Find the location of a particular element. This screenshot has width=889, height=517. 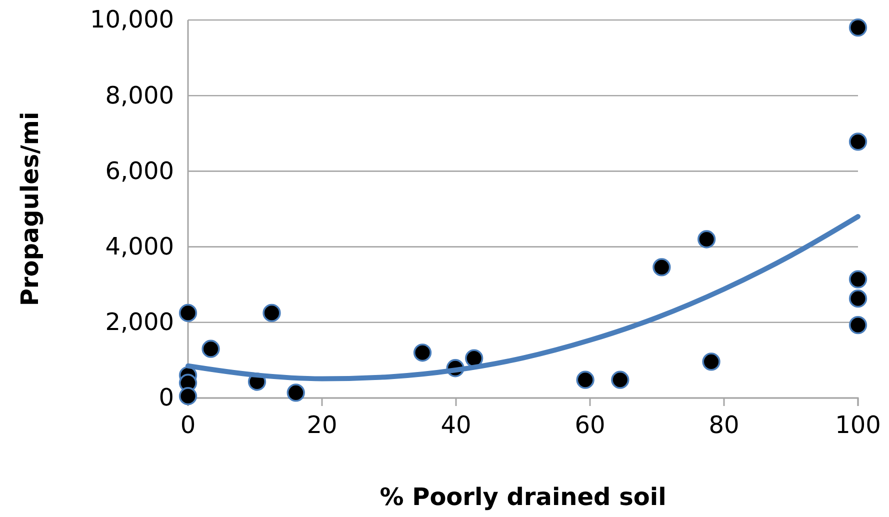

x-tick-label: 0 is located at coordinates (188, 425).